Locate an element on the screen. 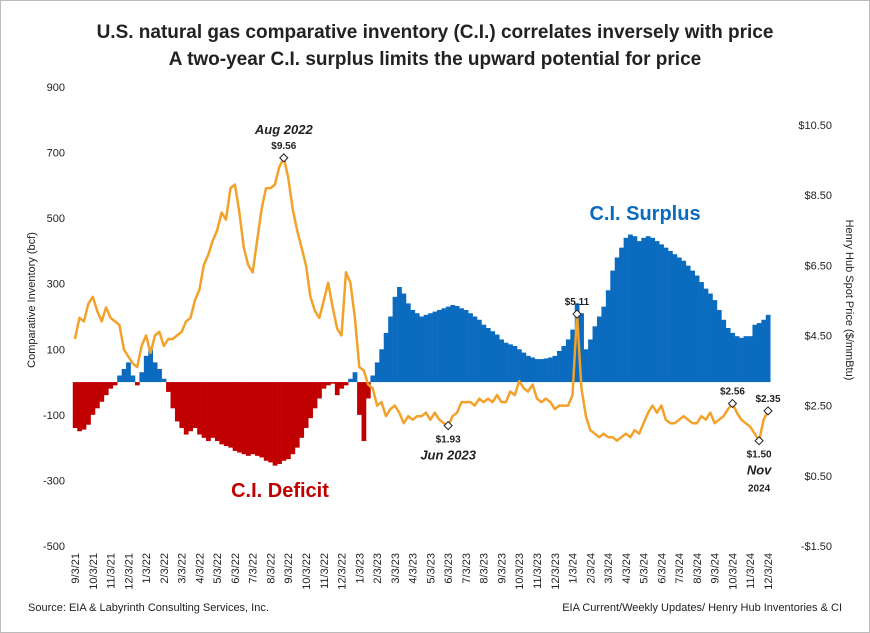 Image resolution: width=870 pixels, height=633 pixels. annotation: $1.93 is located at coordinates (448, 440).